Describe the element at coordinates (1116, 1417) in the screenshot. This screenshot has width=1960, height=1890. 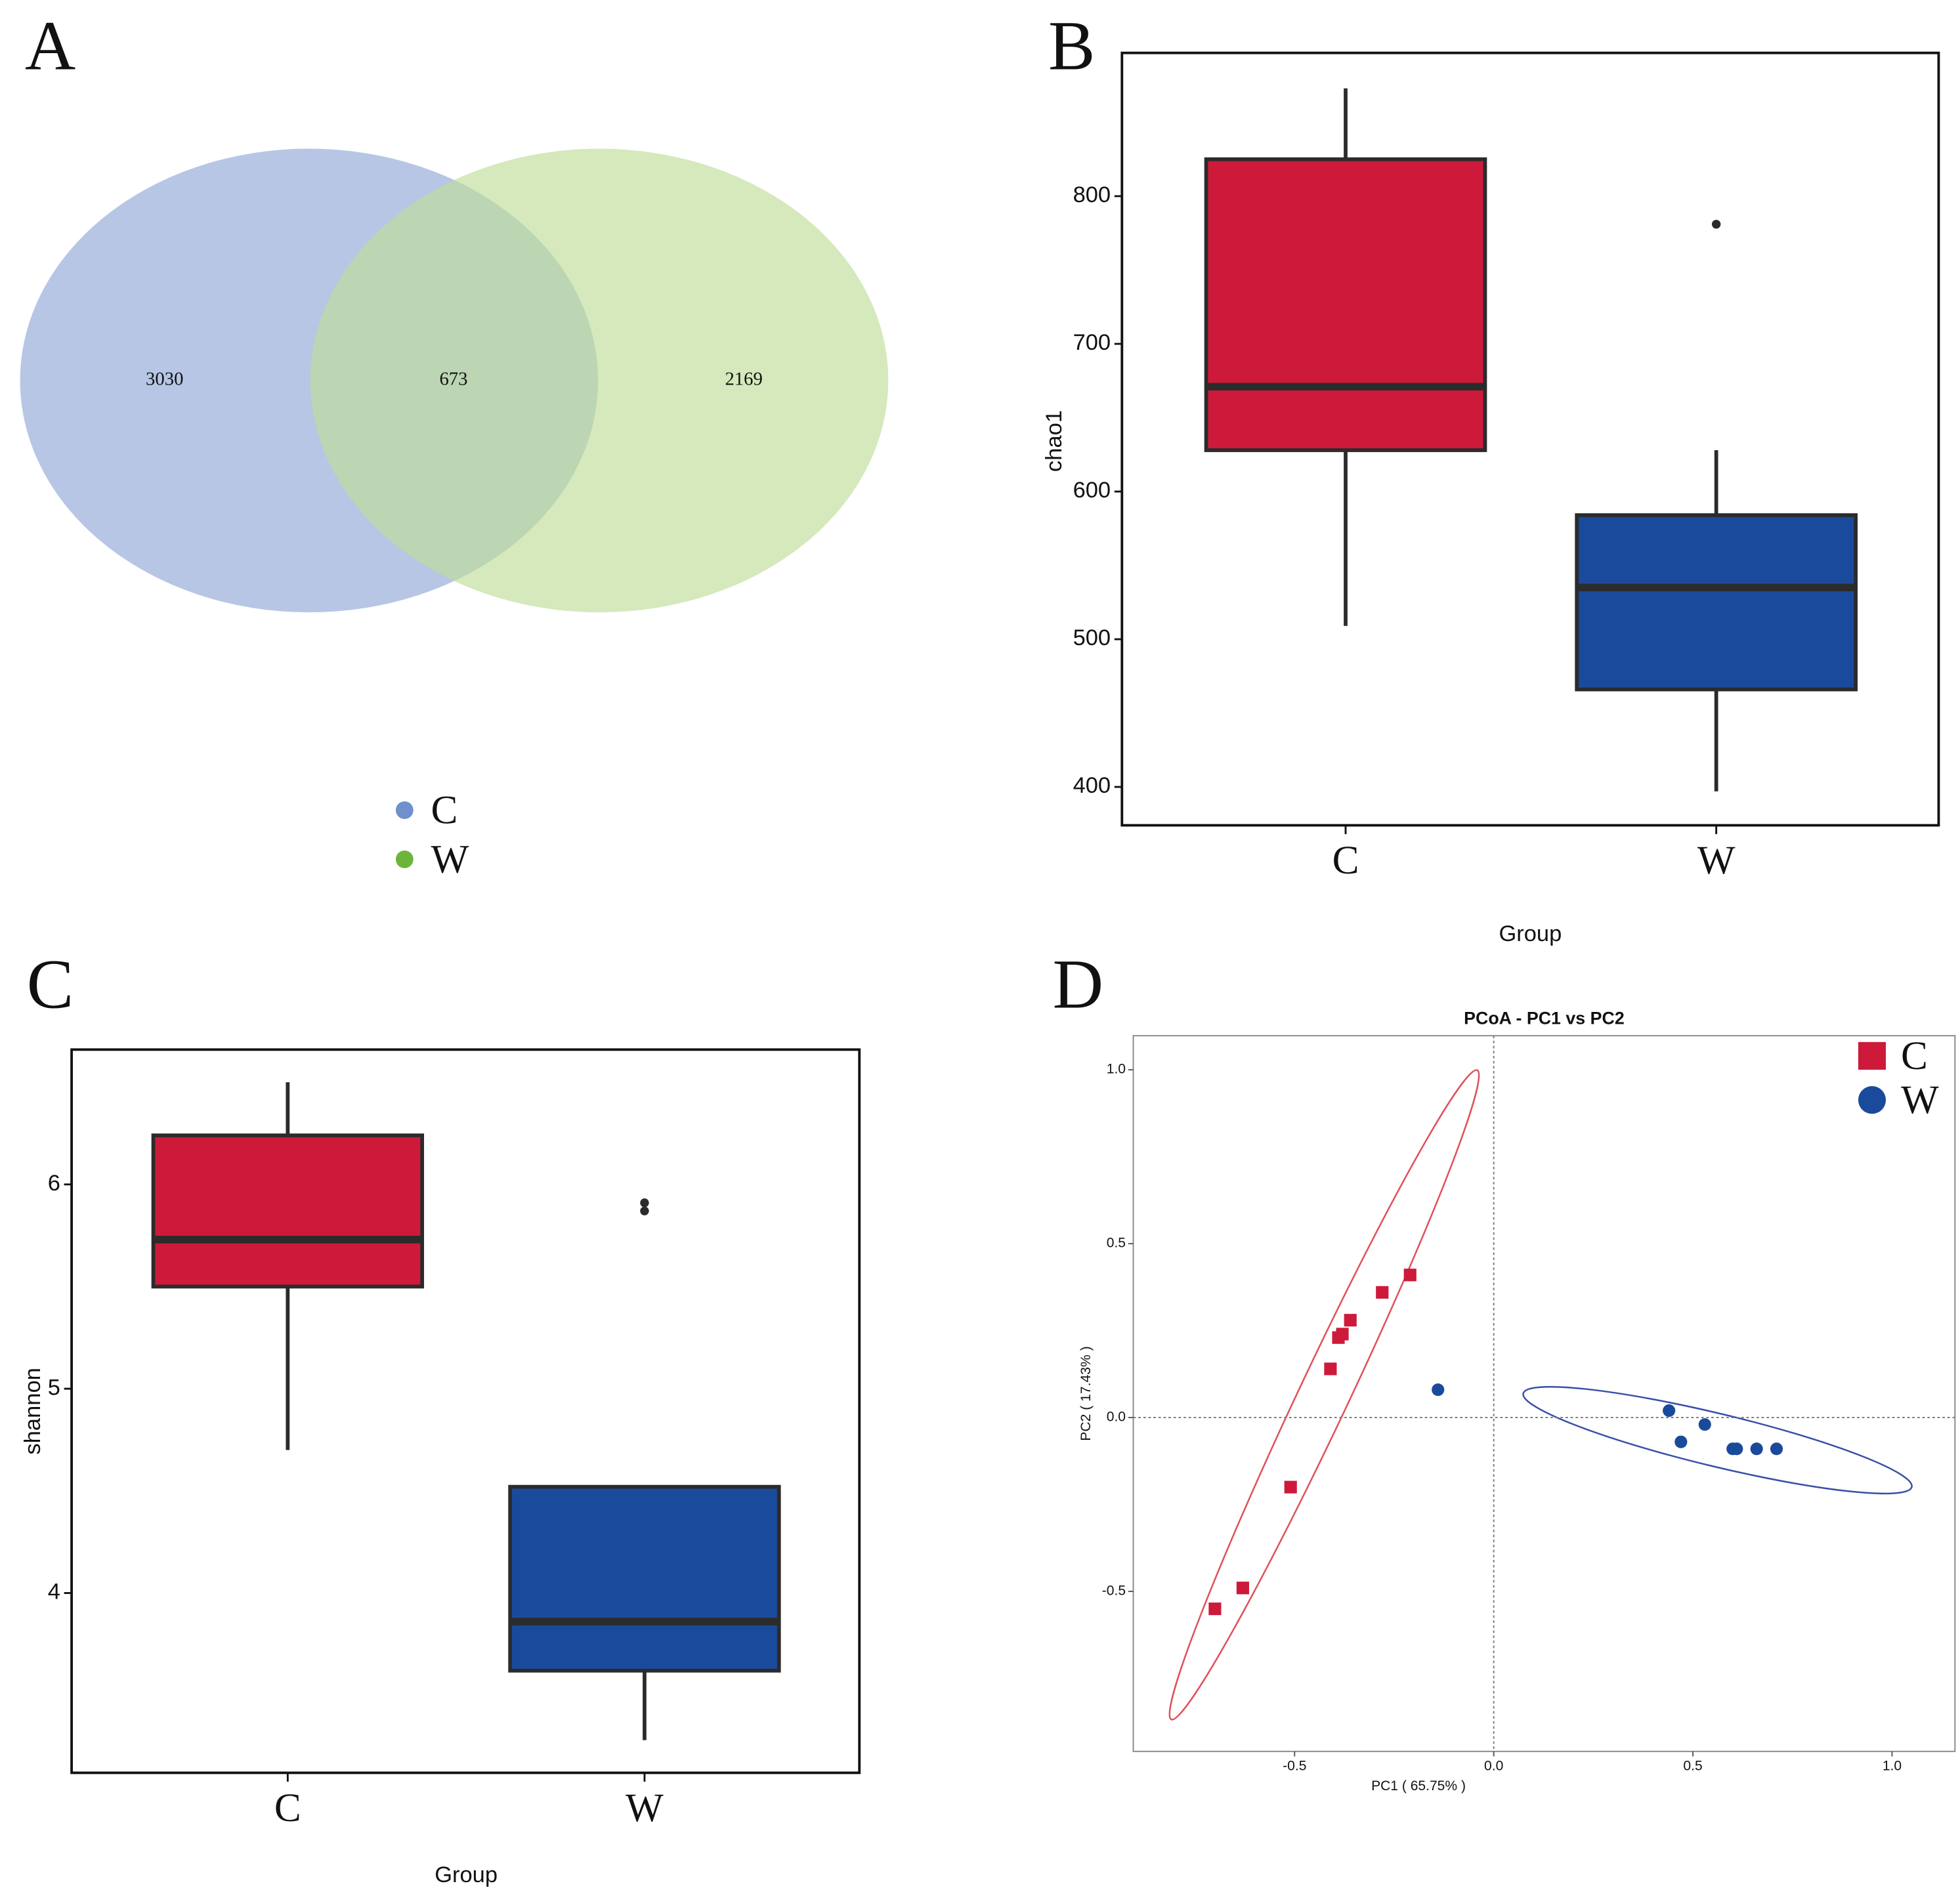
I see `y-tick-label: 0.0` at that location.